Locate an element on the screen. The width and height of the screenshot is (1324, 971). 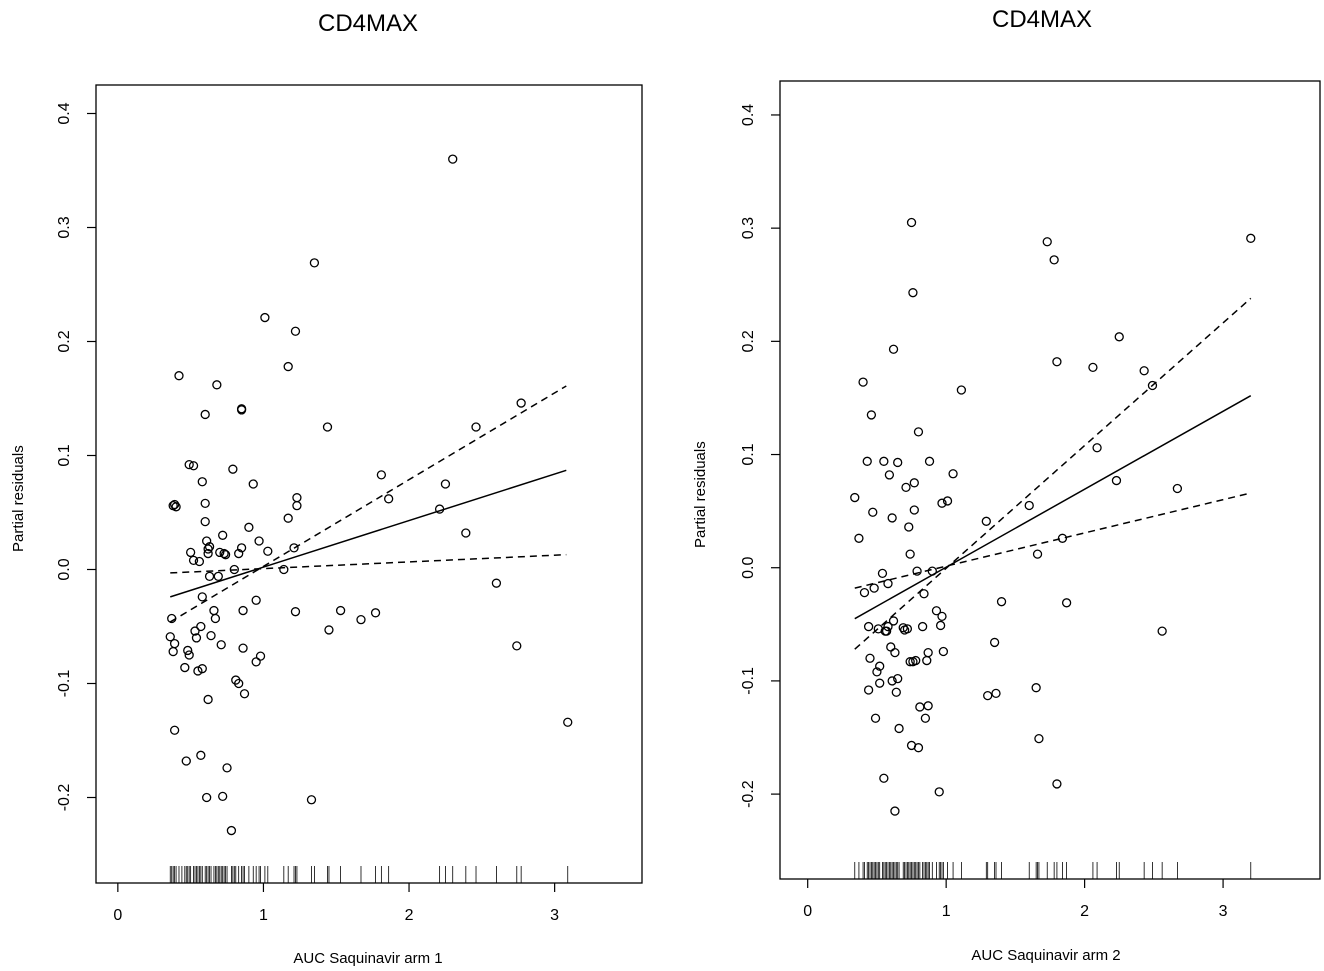
chart-title: CD4MAX is located at coordinates (1042, 19).